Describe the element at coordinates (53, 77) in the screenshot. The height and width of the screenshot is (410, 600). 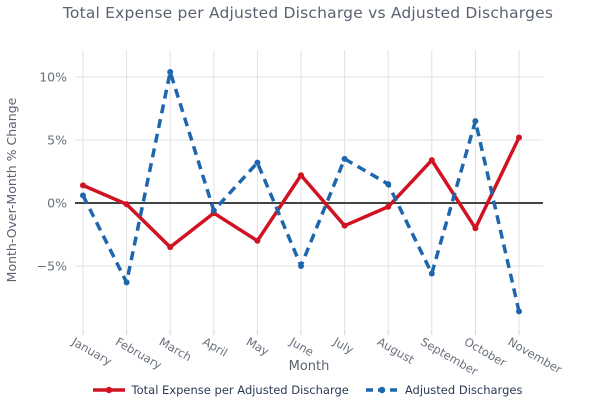
I see `y-tick-label: 10%` at that location.